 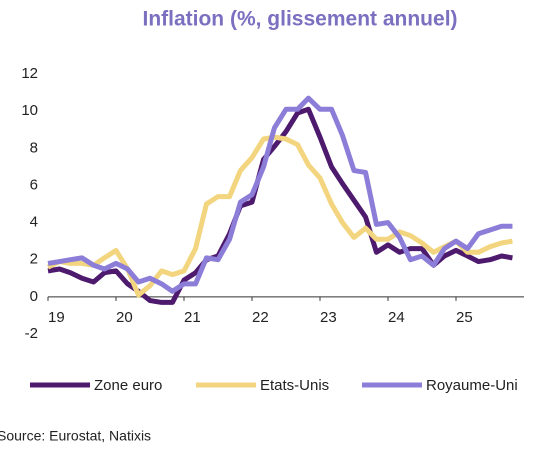 What do you see at coordinates (396, 317) in the screenshot?
I see `x-tick-label: 24` at bounding box center [396, 317].